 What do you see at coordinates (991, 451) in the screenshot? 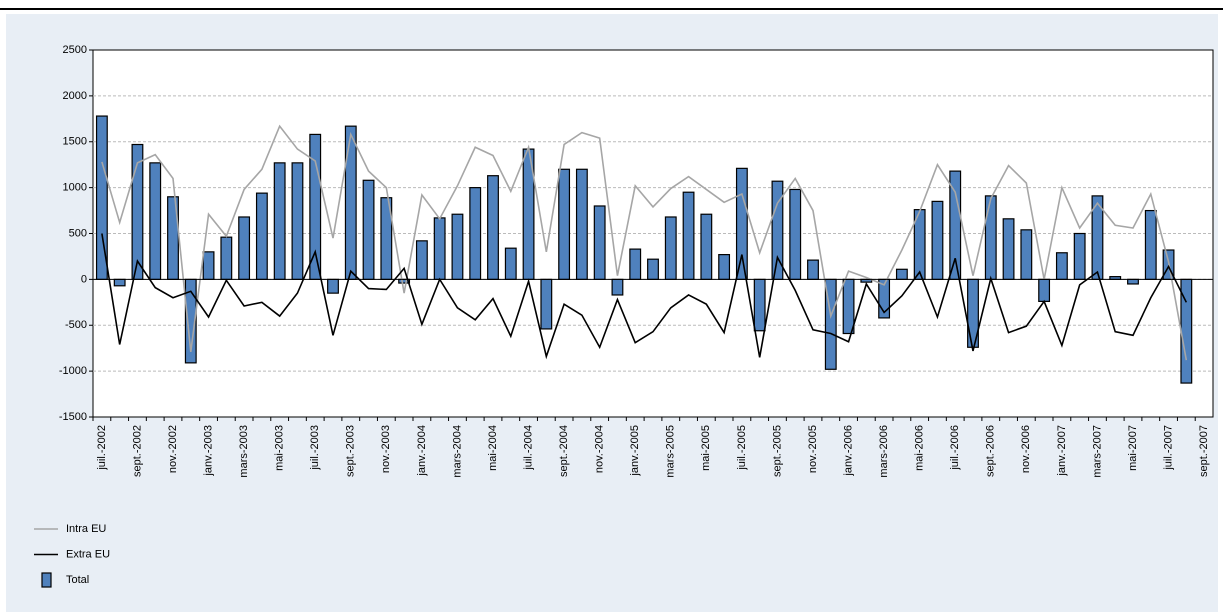
I see `x-tick-label: sept.-2006` at bounding box center [991, 451].